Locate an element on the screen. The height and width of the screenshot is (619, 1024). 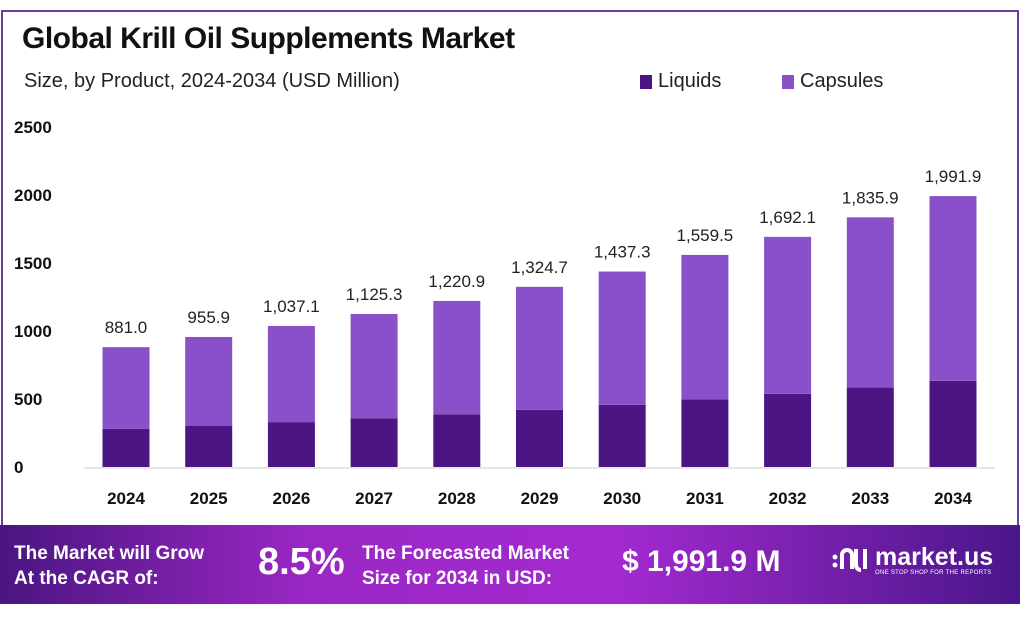
legend-label: Liquids is located at coordinates (690, 81).